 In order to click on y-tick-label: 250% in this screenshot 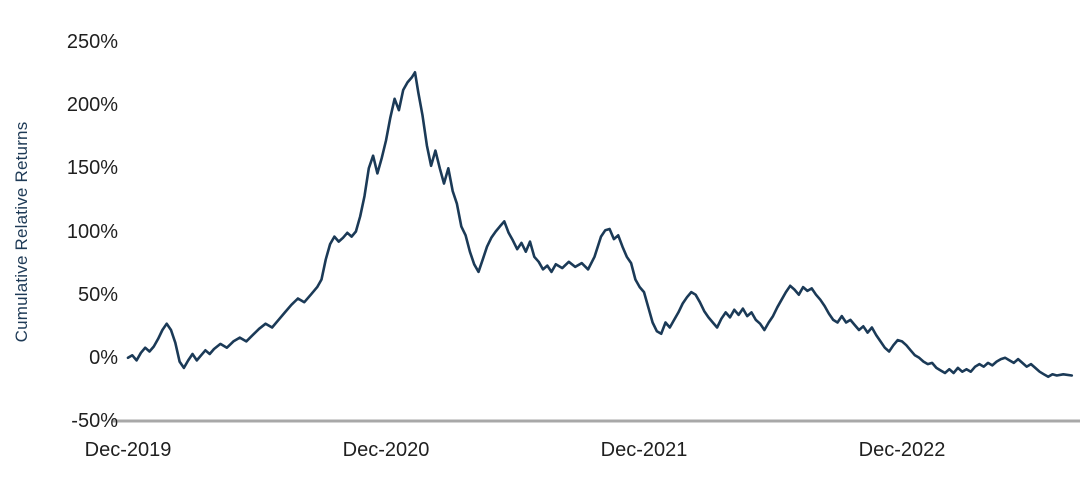, I will do `click(92, 42)`.